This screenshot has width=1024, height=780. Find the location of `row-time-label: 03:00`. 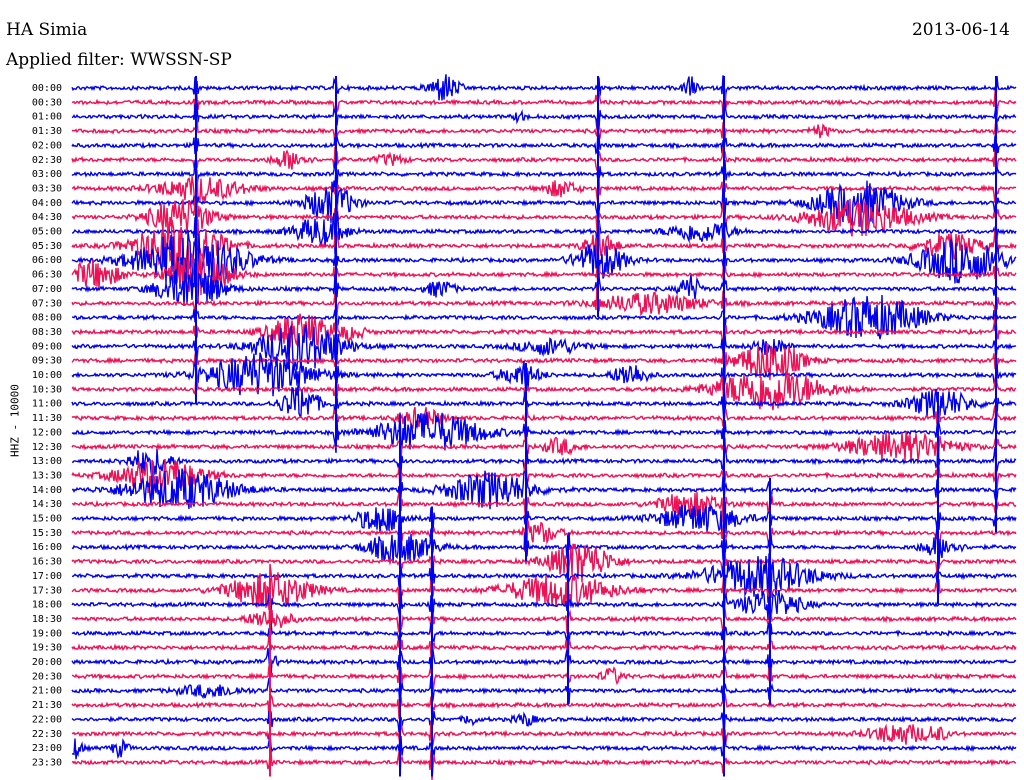

row-time-label: 03:00 is located at coordinates (47, 174).